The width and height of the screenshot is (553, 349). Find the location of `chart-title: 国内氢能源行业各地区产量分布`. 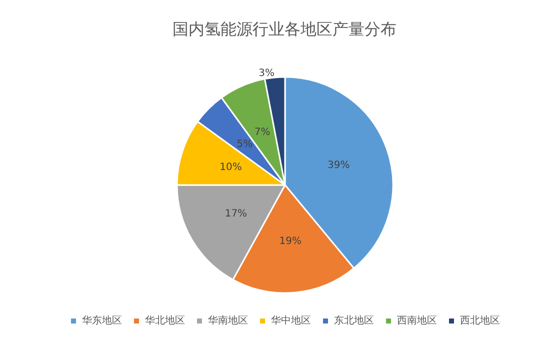

chart-title: 国内氢能源行业各地区产量分布 is located at coordinates (284, 29).